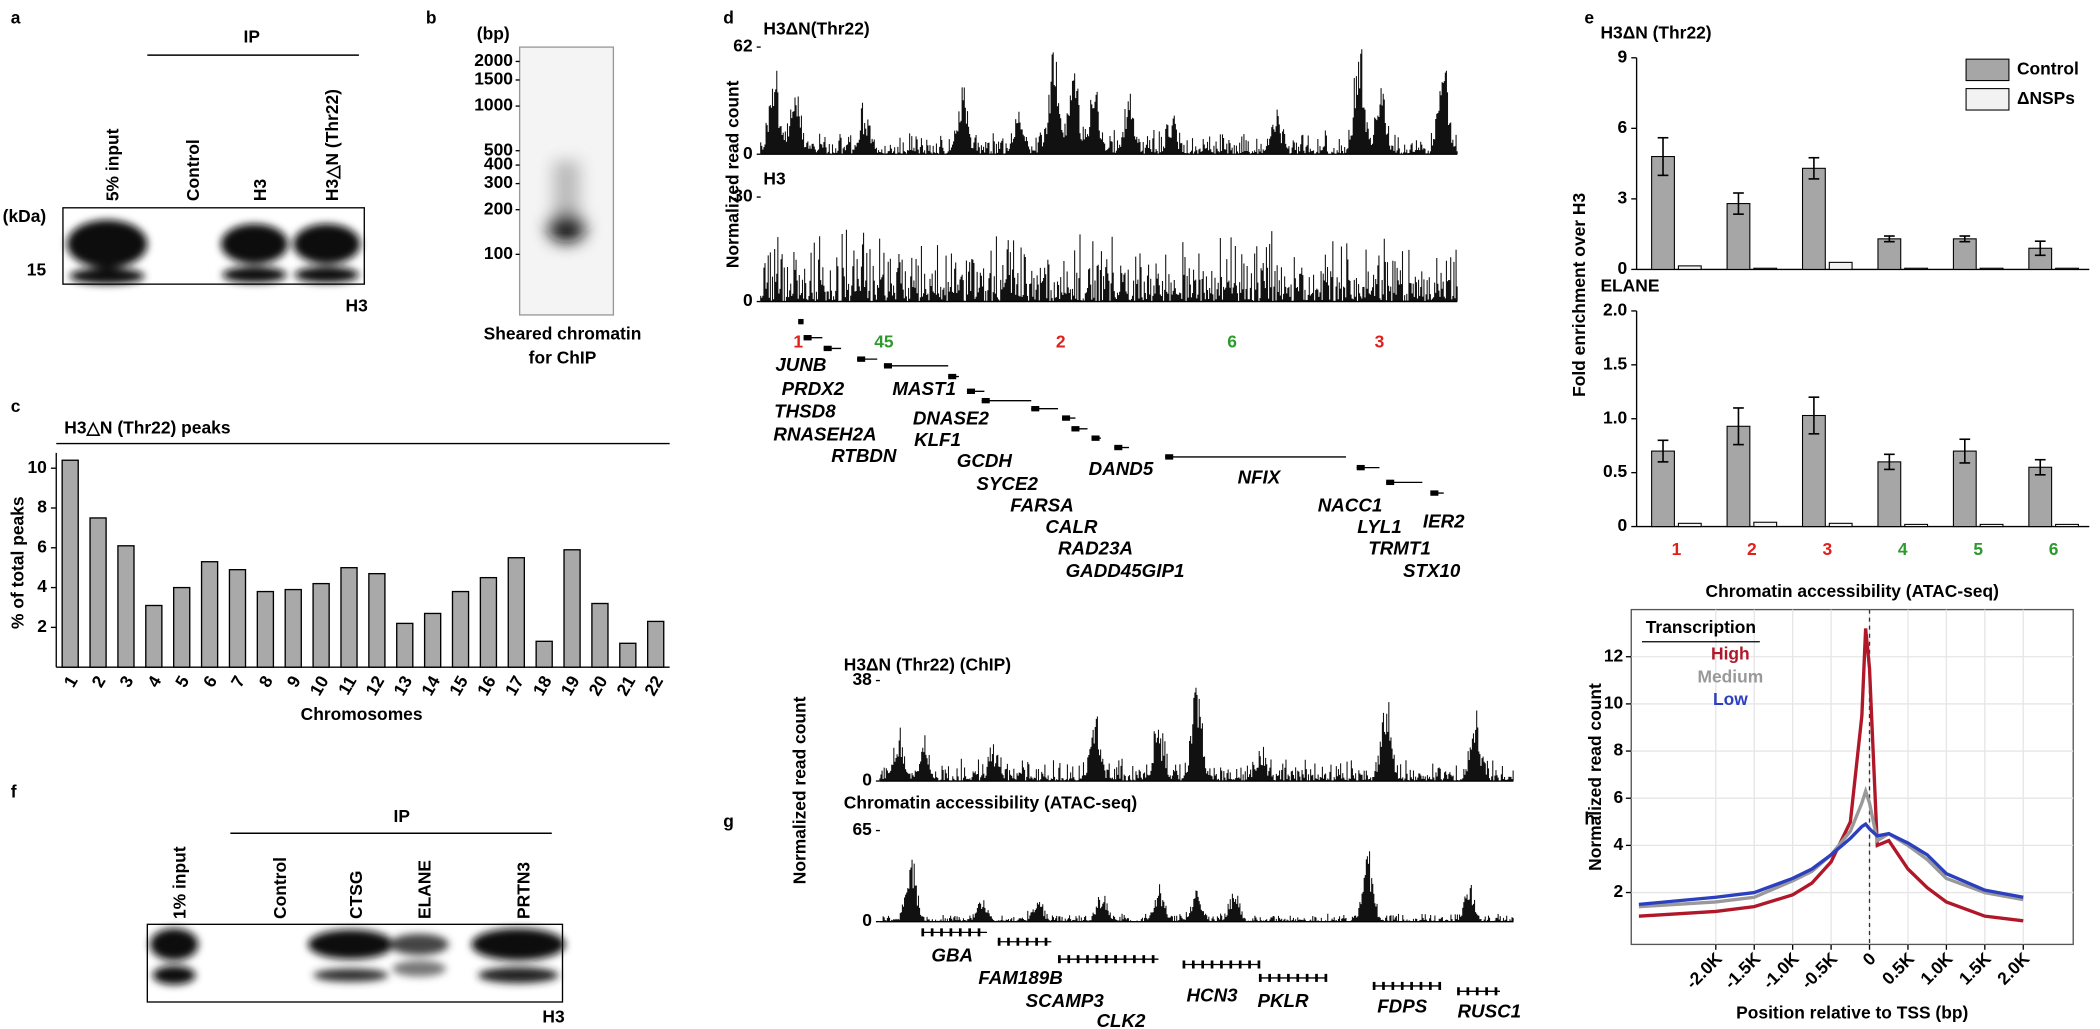 The width and height of the screenshot is (2100, 1029). I want to click on region-label: 45, so click(884, 342).